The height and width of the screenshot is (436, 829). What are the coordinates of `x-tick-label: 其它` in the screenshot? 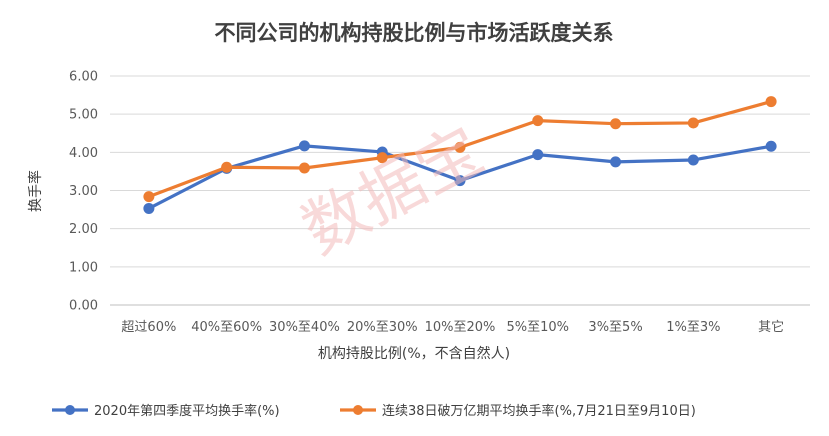 It's located at (771, 327).